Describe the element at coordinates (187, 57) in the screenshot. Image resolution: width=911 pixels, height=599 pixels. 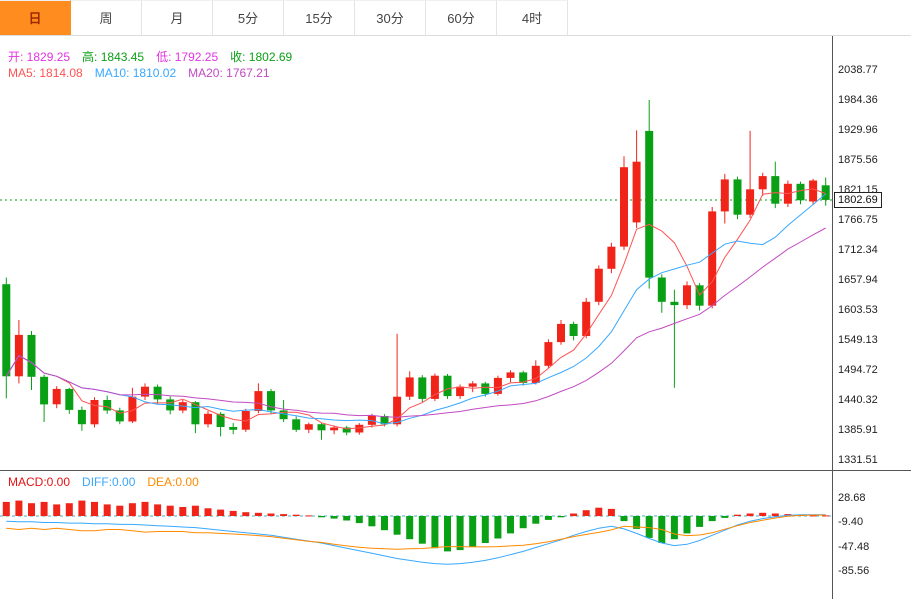
I see `readout-item: 低: 1792.25` at that location.